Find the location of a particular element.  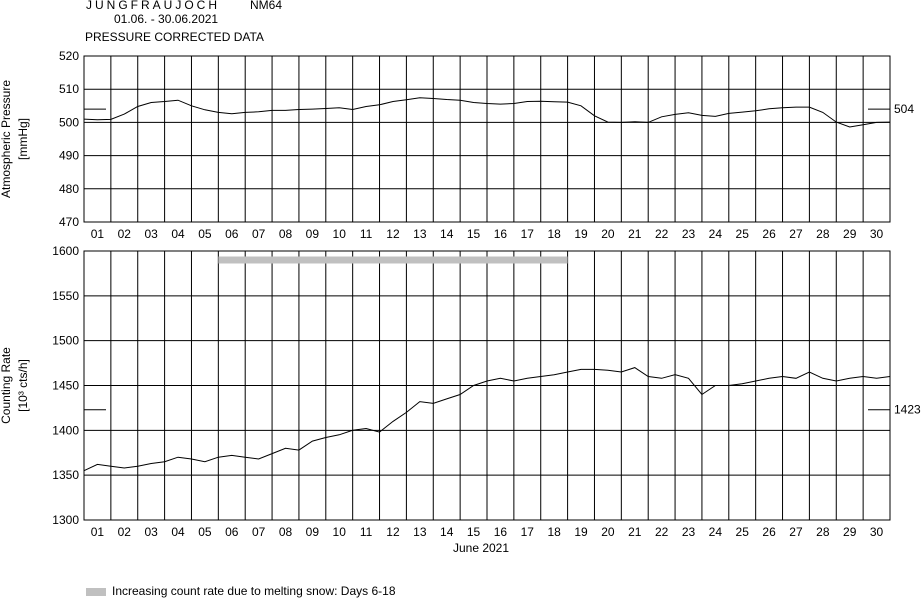

y-tick-label: 490 is located at coordinates (69, 156).